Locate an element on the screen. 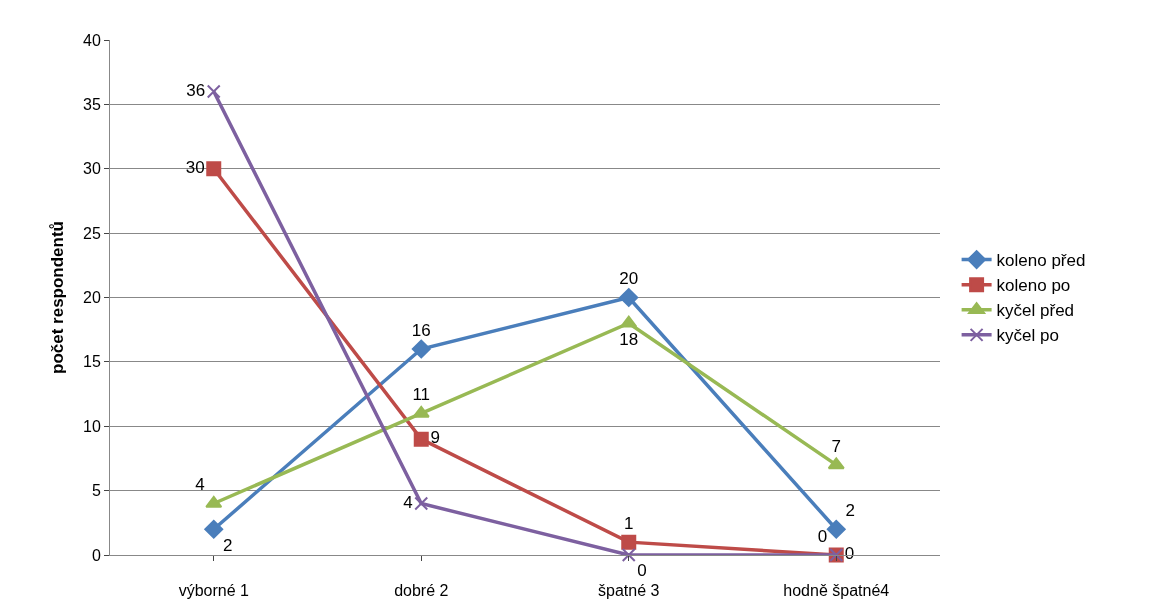  data-label: 1 is located at coordinates (629, 523).